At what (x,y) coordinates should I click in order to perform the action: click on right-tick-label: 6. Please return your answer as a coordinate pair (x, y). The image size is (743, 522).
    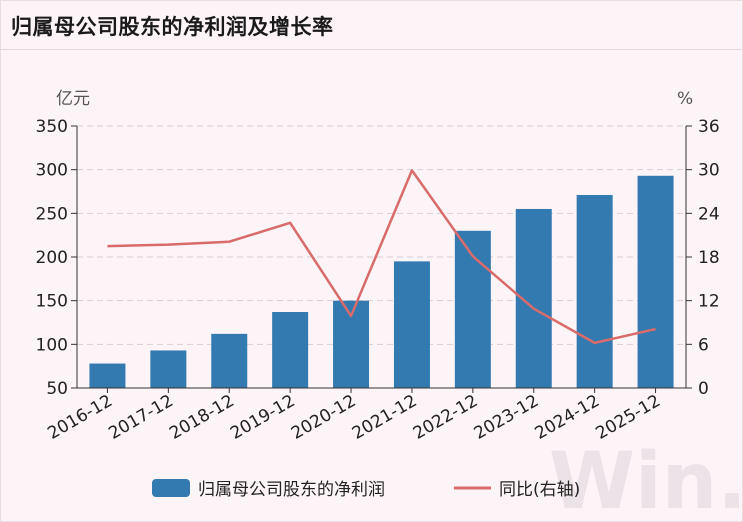
    Looking at the image, I should click on (703, 345).